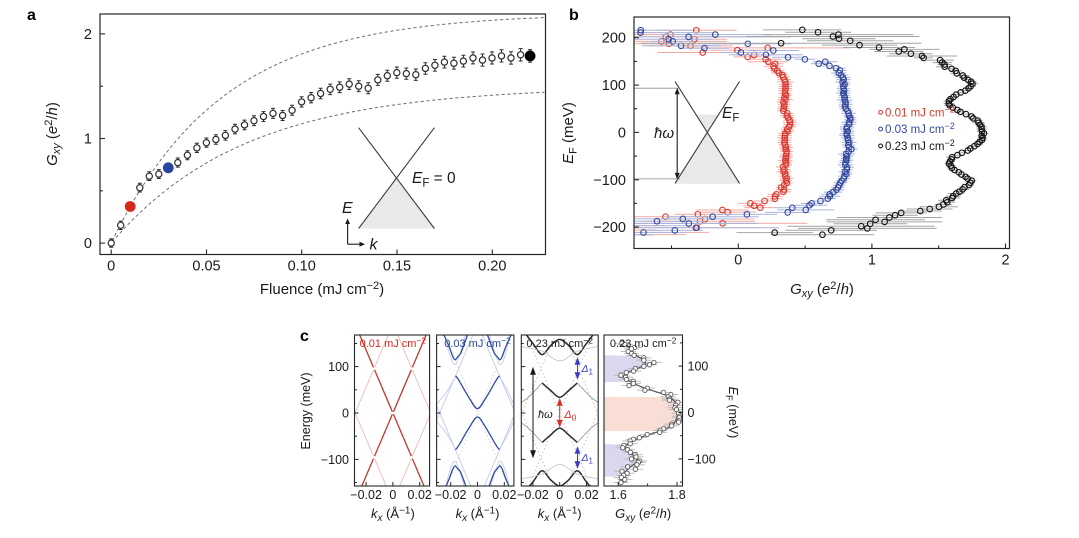 This screenshot has height=538, width=1079. Describe the element at coordinates (374, 245) in the screenshot. I see `svg-text: k` at that location.